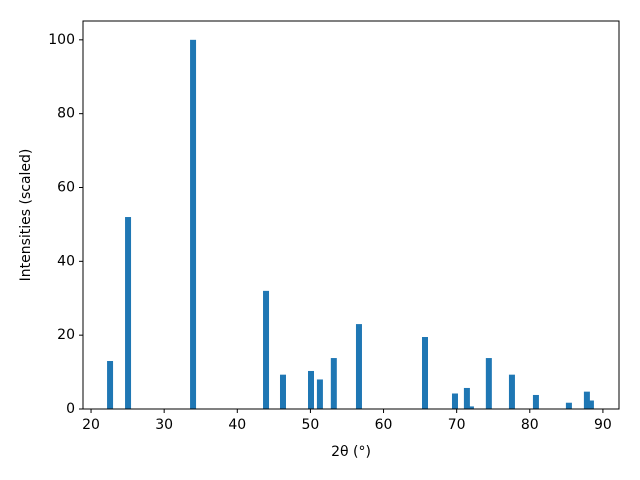 This screenshot has width=640, height=480. I want to click on x-tick-label: 40, so click(237, 425).